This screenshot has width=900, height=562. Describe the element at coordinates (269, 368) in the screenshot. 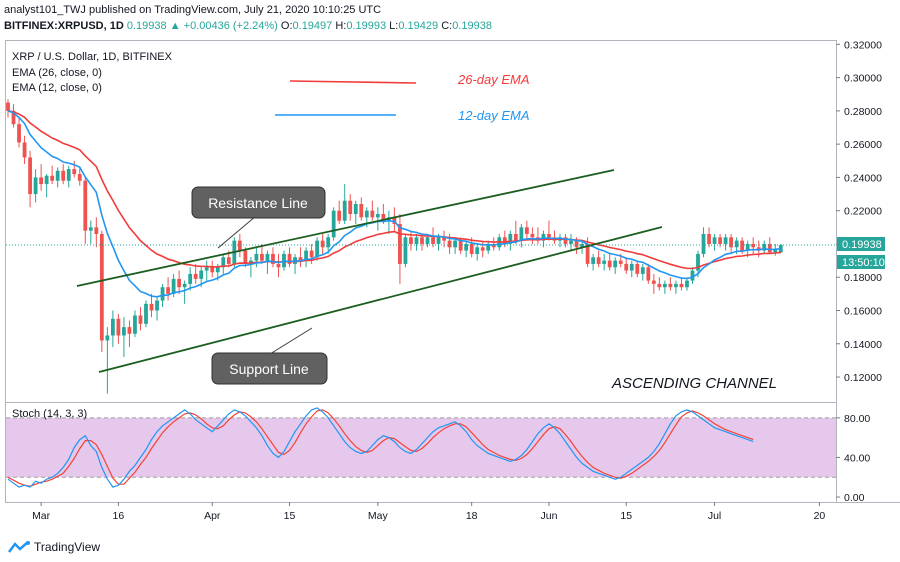

I see `support-callout` at that location.